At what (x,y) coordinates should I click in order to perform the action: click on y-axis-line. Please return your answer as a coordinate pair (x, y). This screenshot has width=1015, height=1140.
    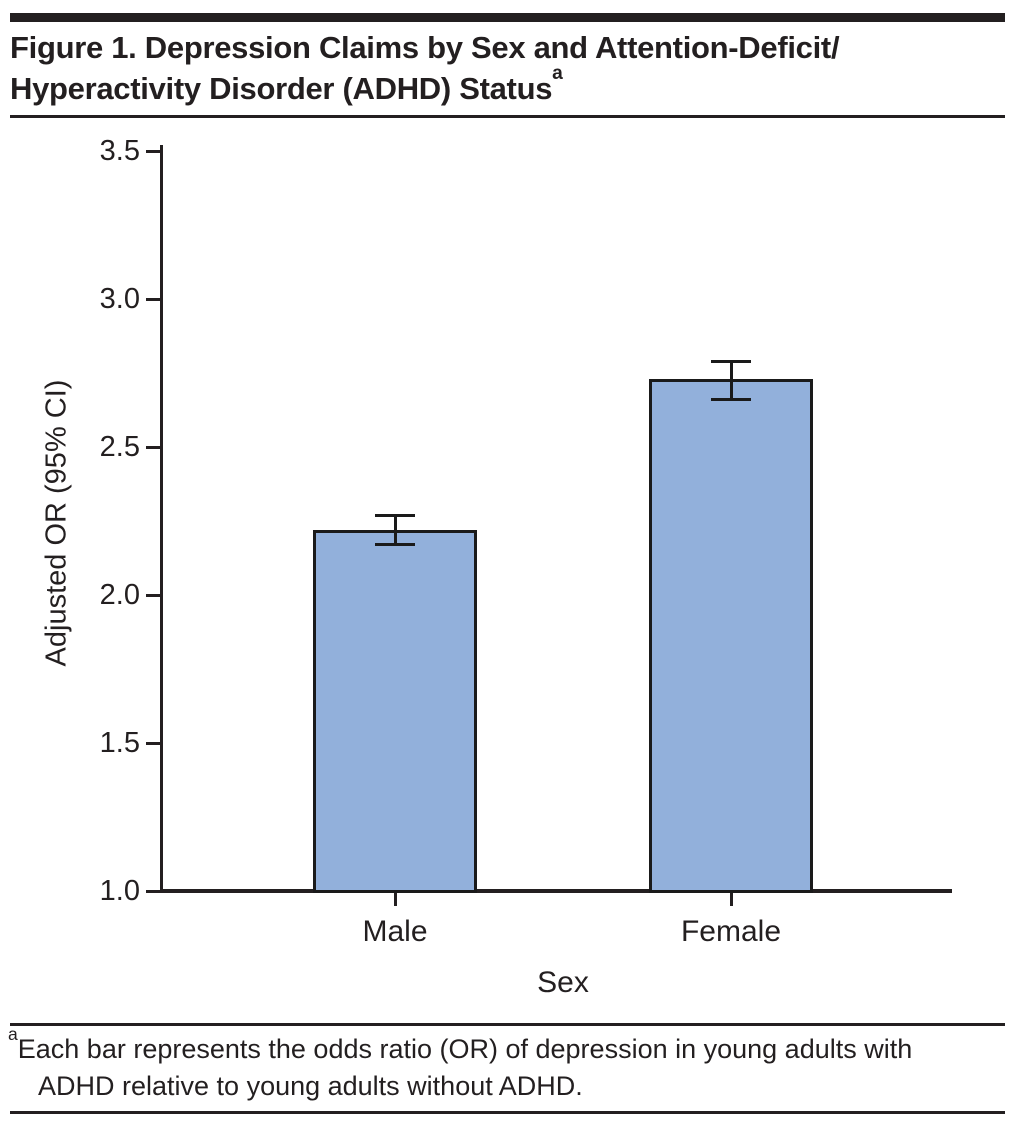
    Looking at the image, I should click on (161, 519).